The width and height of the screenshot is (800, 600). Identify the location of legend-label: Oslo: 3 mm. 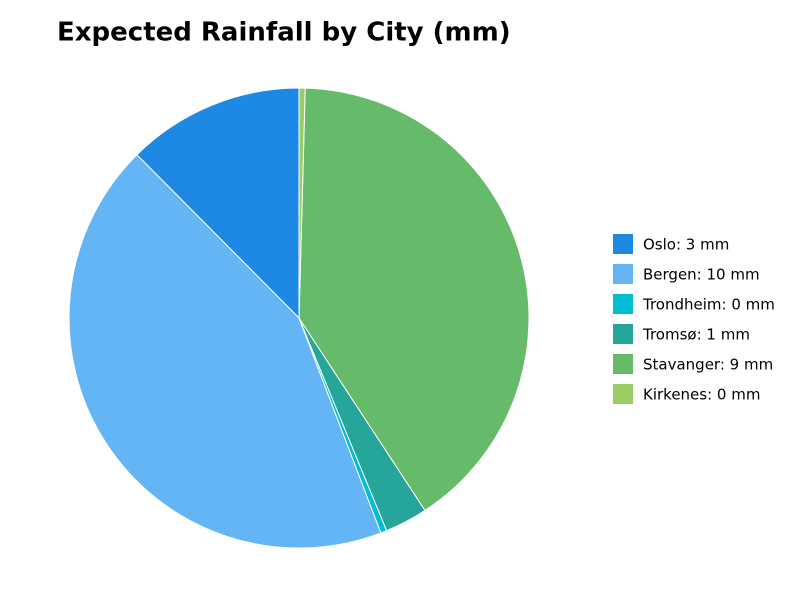
(686, 245).